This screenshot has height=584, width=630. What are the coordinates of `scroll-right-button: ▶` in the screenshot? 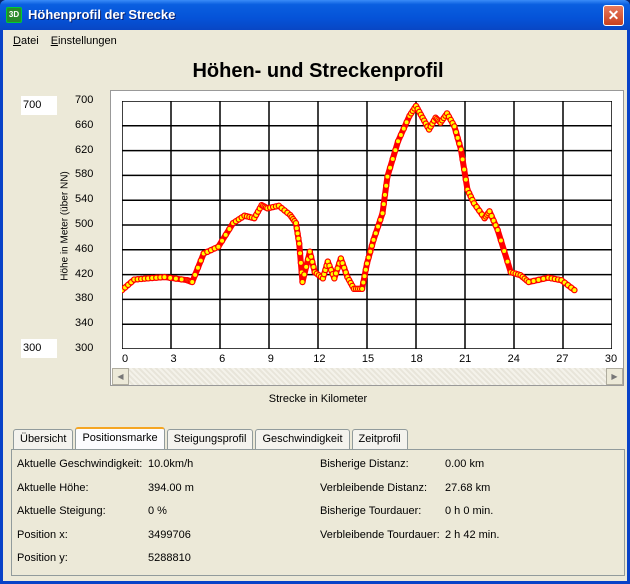 It's located at (614, 376).